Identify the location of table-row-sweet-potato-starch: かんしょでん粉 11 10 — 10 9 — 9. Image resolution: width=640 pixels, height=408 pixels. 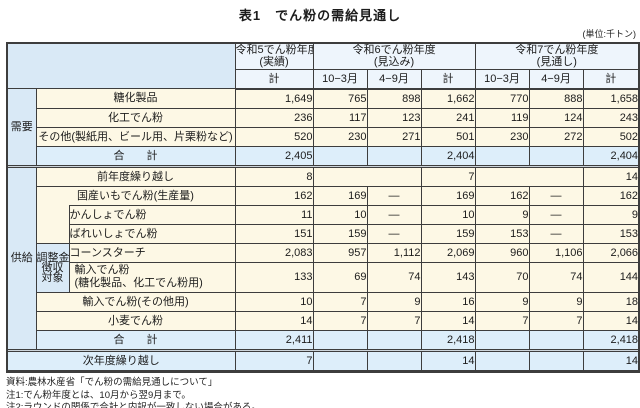
(323, 224).